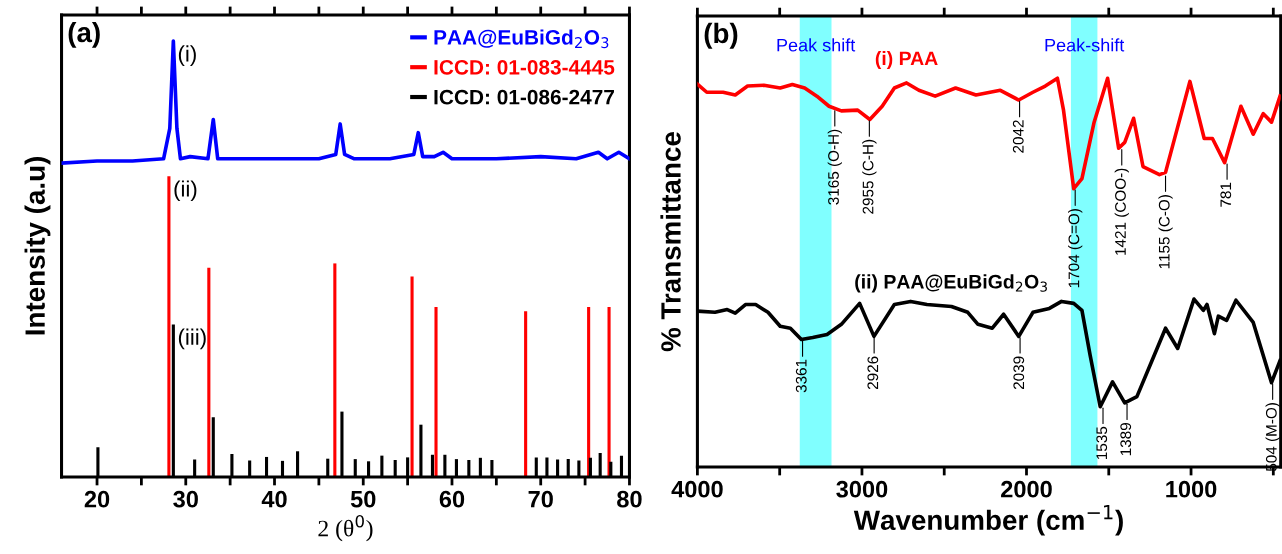  I want to click on annotation: 2955 (C-H), so click(869, 176).